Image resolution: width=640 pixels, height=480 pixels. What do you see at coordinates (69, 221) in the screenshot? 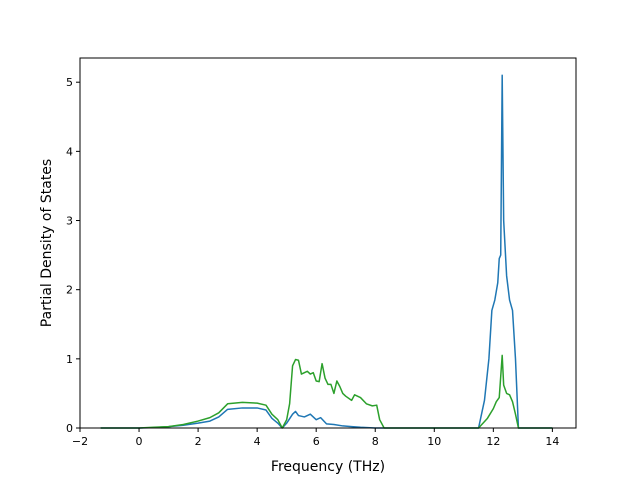
I see `y-tick-label: 3` at bounding box center [69, 221].